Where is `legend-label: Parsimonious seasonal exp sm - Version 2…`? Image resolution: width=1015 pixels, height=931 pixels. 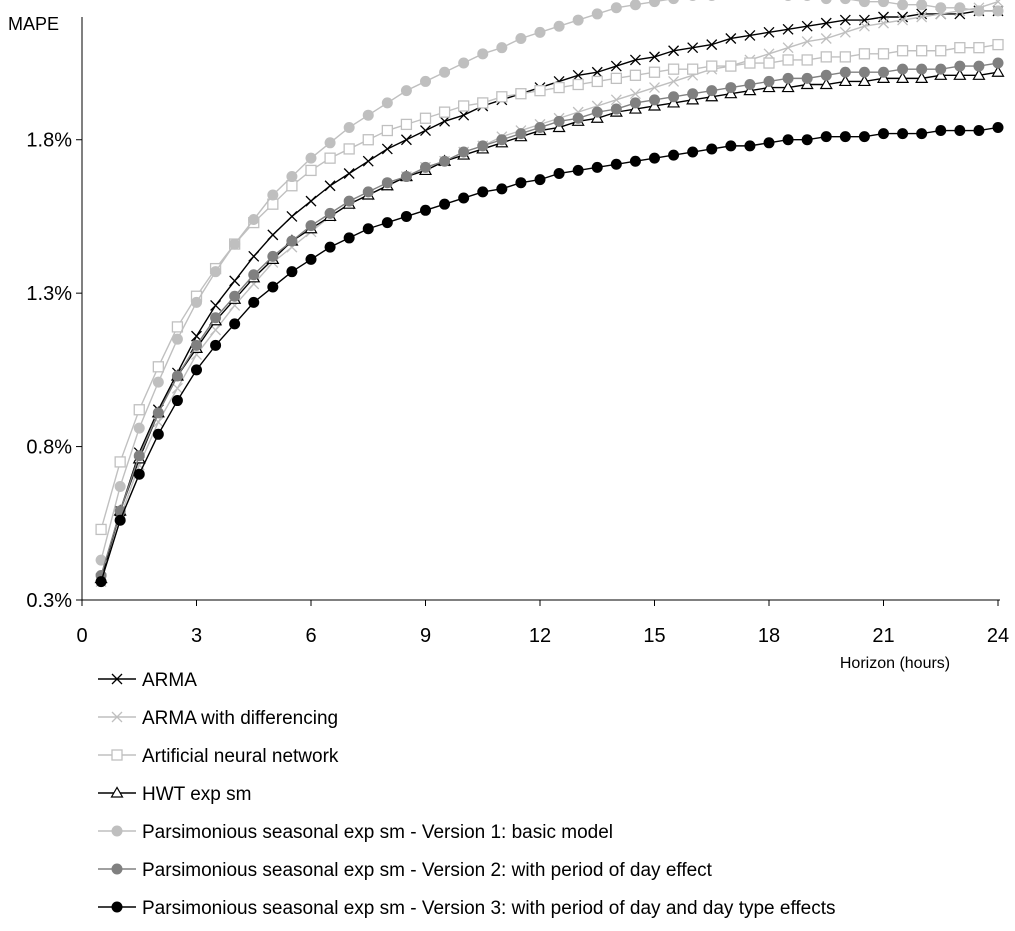 legend-label: Parsimonious seasonal exp sm - Version 2… is located at coordinates (427, 870).